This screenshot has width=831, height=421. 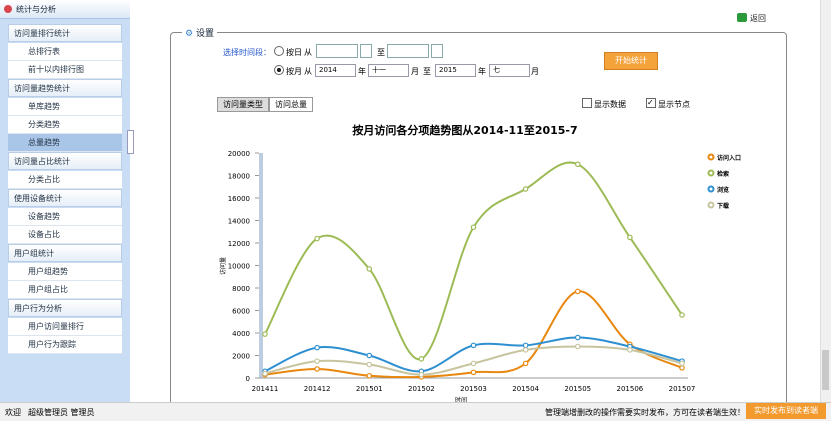 What do you see at coordinates (610, 104) in the screenshot?
I see `label: 显示数据` at bounding box center [610, 104].